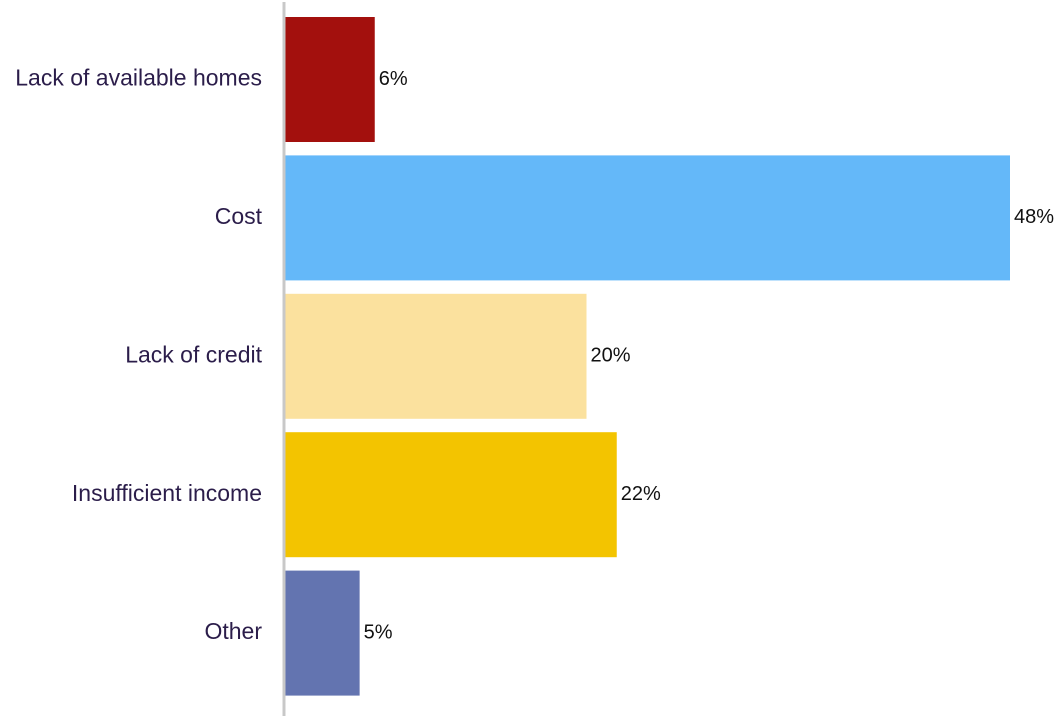 The width and height of the screenshot is (1061, 718). What do you see at coordinates (233, 631) in the screenshot?
I see `category-label: Other` at bounding box center [233, 631].